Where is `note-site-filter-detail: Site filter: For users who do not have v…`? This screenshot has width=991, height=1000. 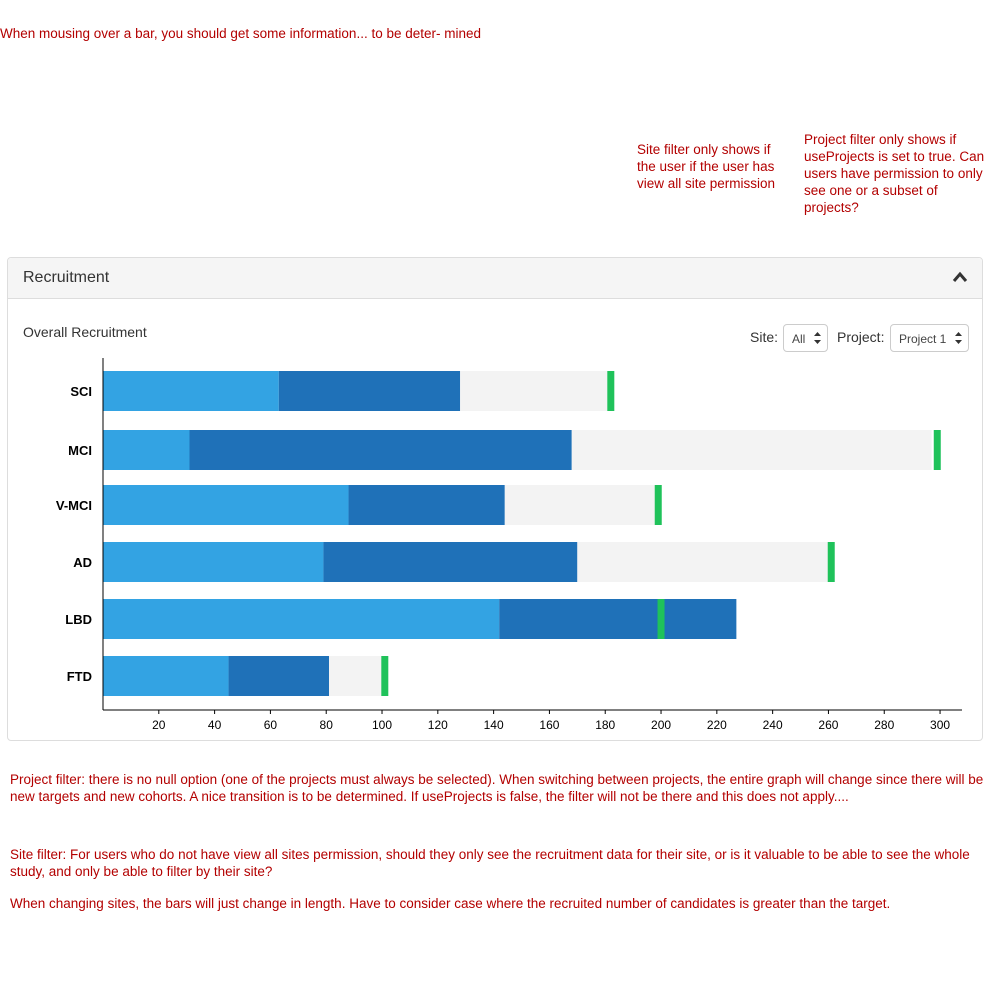
note-site-filter-detail: Site filter: For users who do not have v… is located at coordinates (490, 863).